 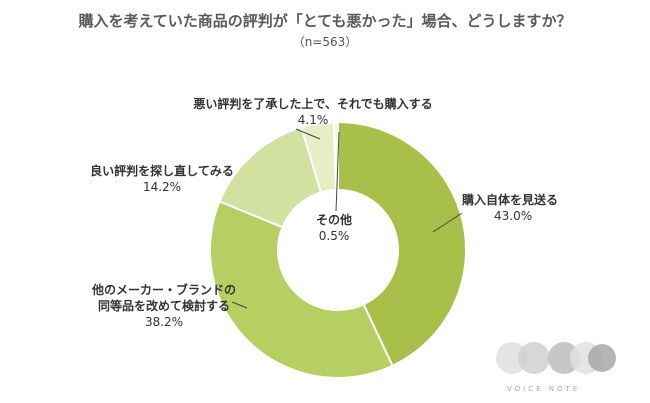 What do you see at coordinates (164, 322) in the screenshot?
I see `slice-label-value: 38.2%` at bounding box center [164, 322].